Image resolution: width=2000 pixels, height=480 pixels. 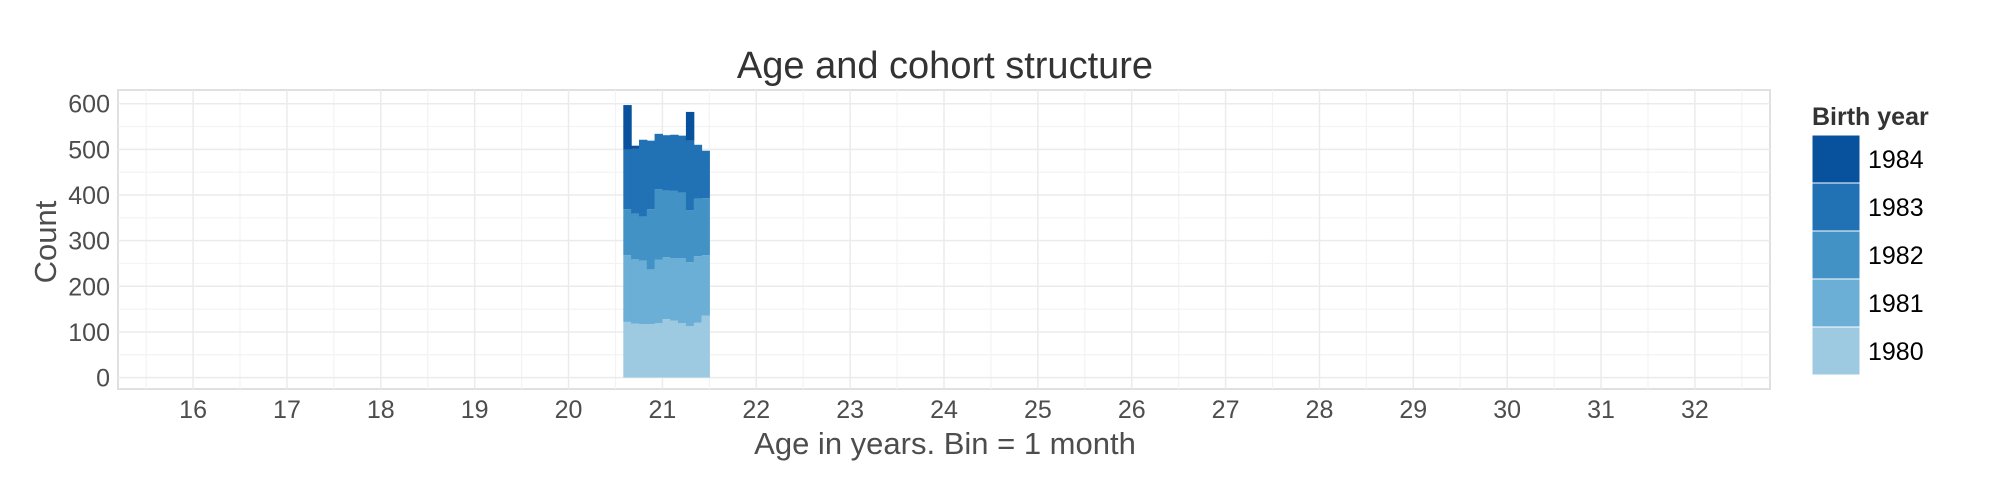 I want to click on x-tick-label: 18, so click(x=381, y=410).